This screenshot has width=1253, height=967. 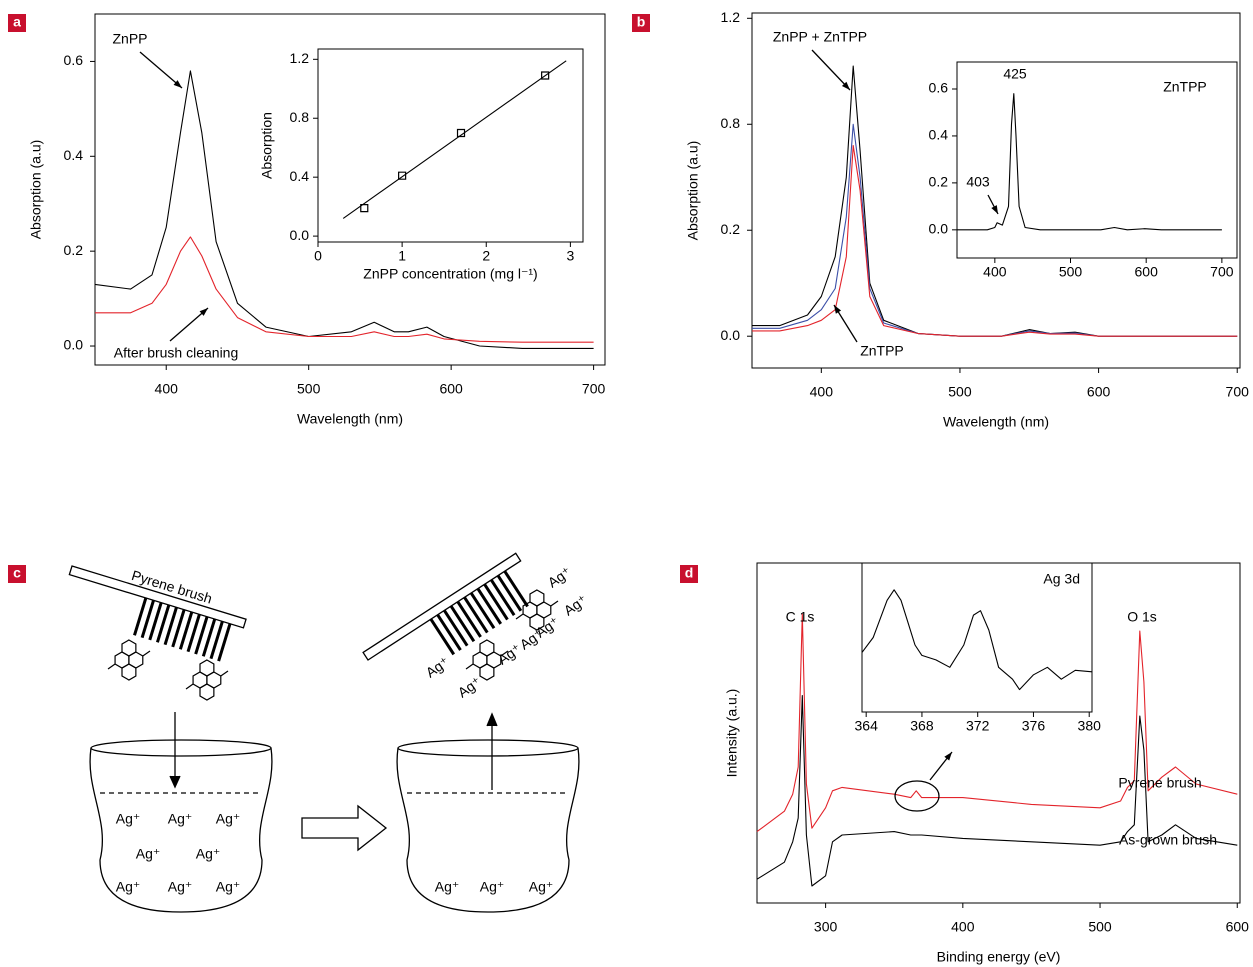 What do you see at coordinates (488, 830) in the screenshot?
I see `beaker` at bounding box center [488, 830].